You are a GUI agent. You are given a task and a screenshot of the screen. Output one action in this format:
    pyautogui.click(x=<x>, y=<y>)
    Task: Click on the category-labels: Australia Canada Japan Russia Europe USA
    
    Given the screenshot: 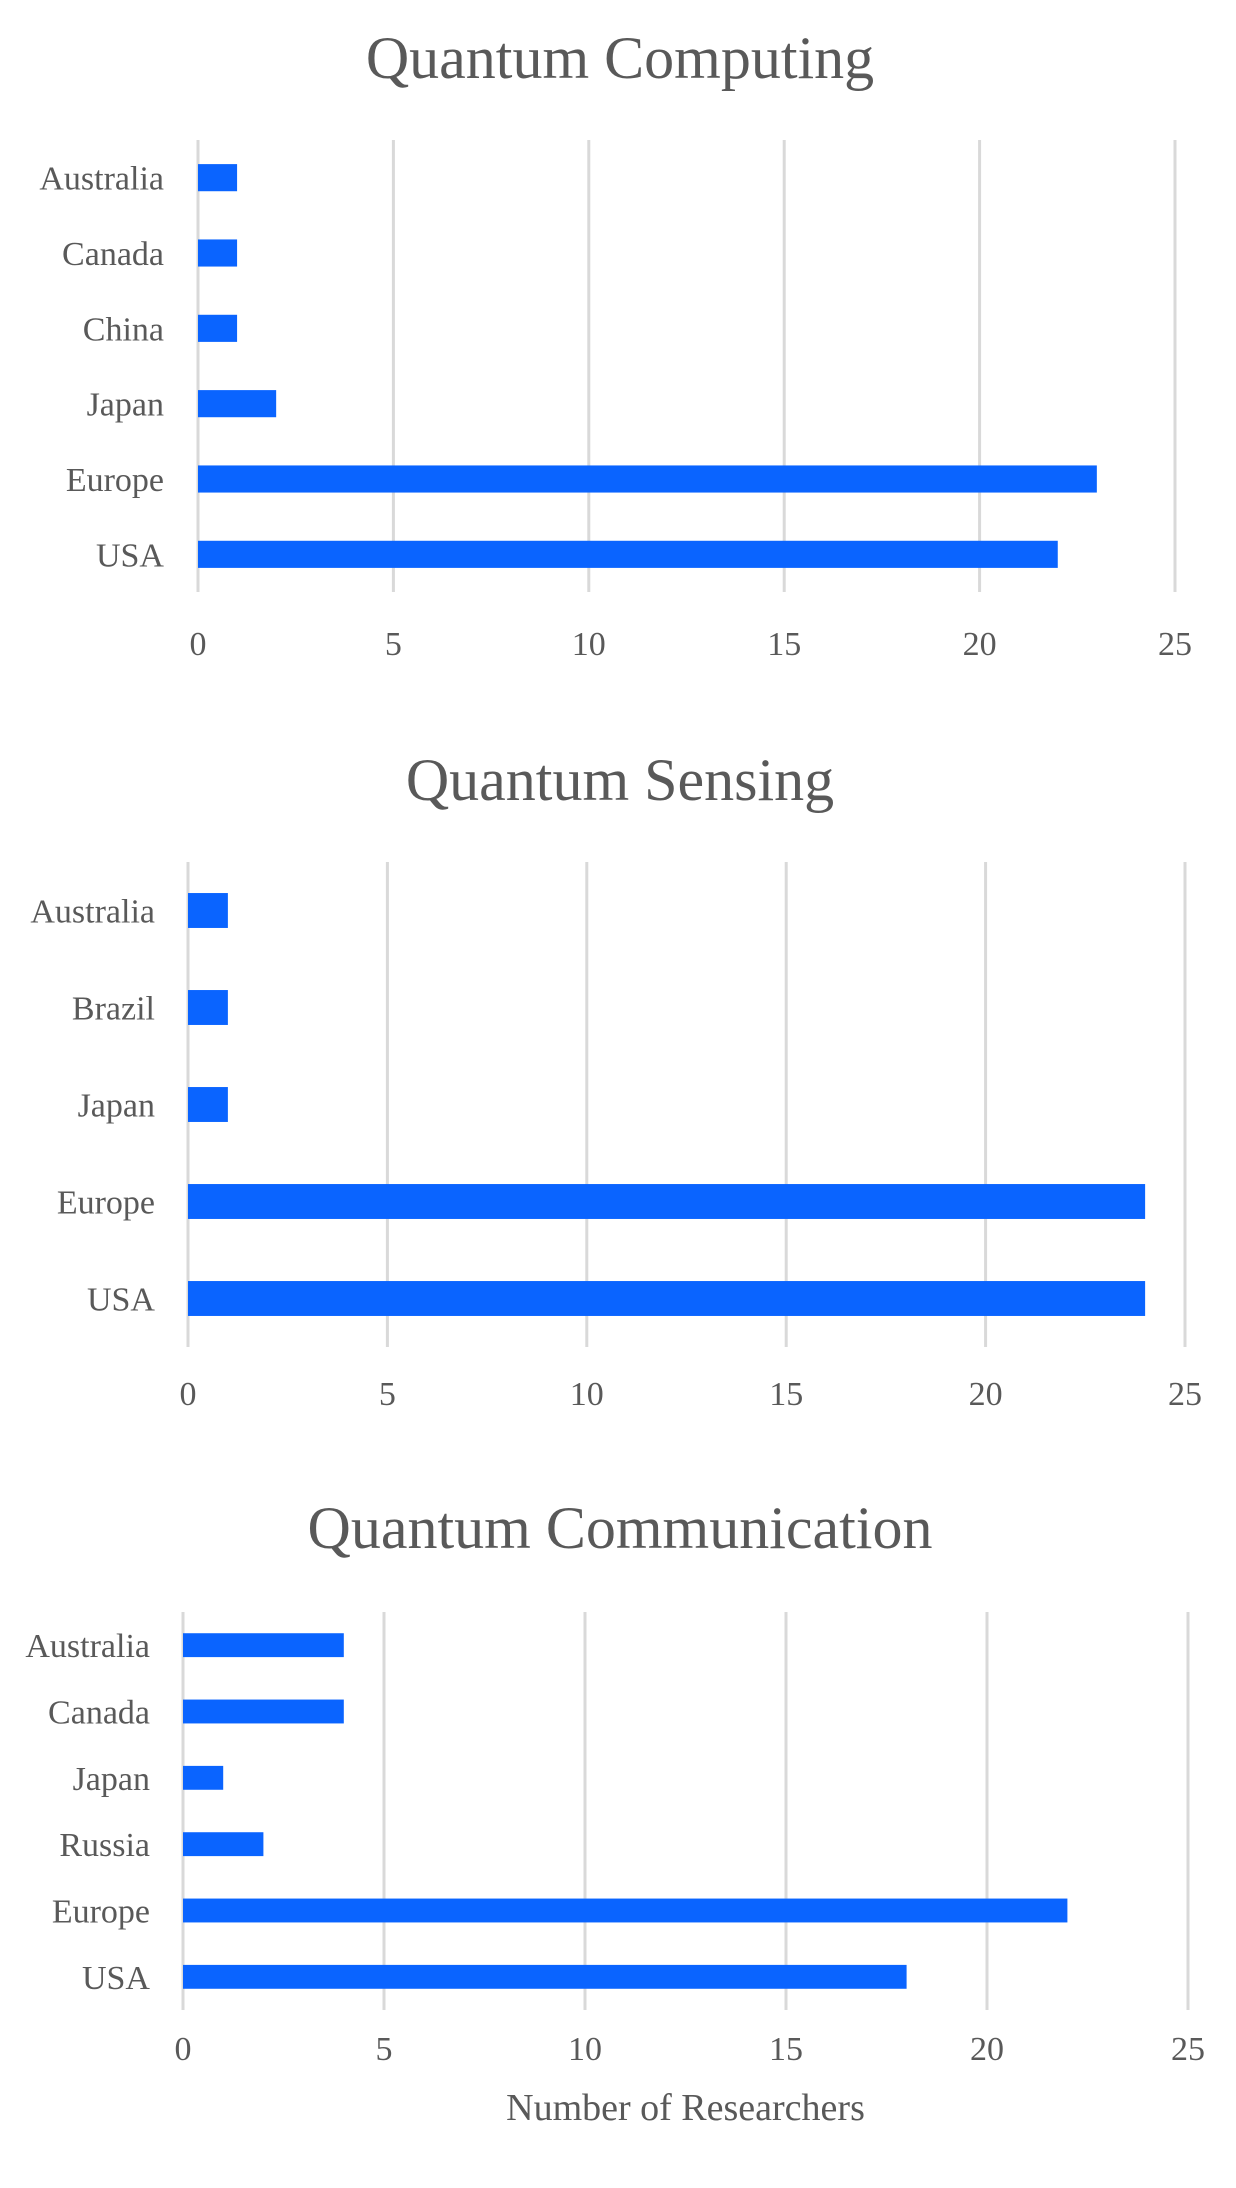 What is the action you would take?
    pyautogui.click(x=87, y=1812)
    